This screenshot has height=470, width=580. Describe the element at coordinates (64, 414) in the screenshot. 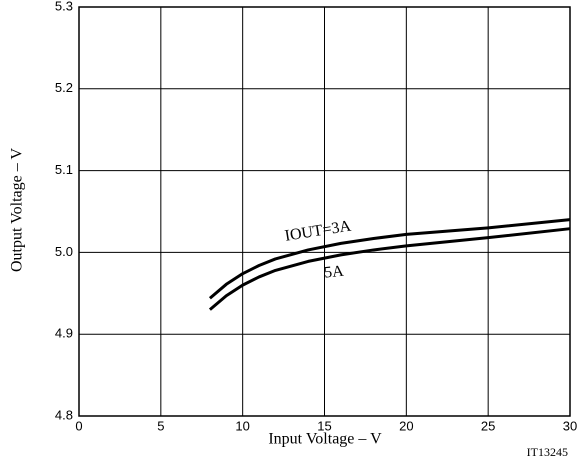

I see `y-tick-label: 4.8` at that location.